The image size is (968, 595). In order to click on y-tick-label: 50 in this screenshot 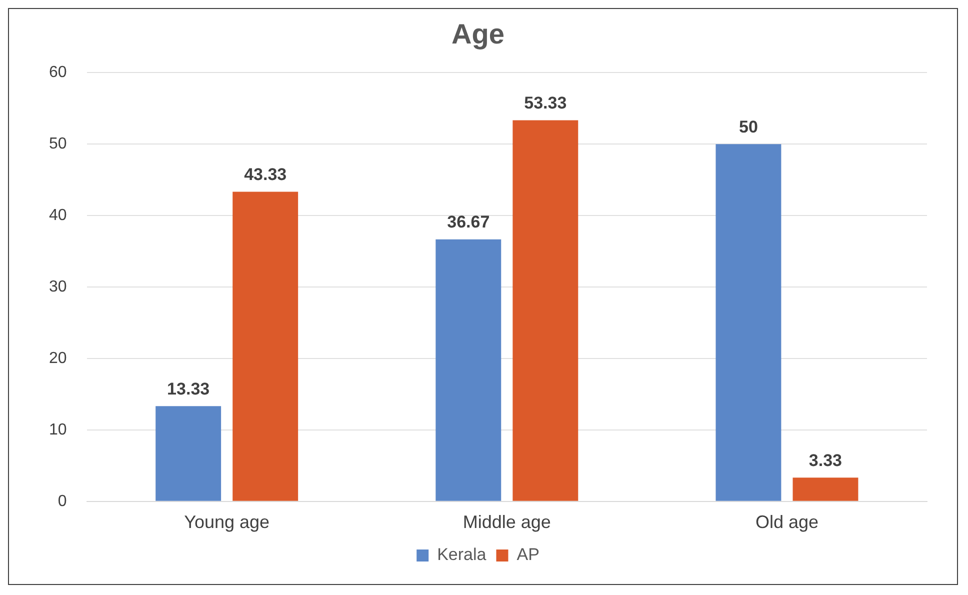, I will do `click(58, 143)`.